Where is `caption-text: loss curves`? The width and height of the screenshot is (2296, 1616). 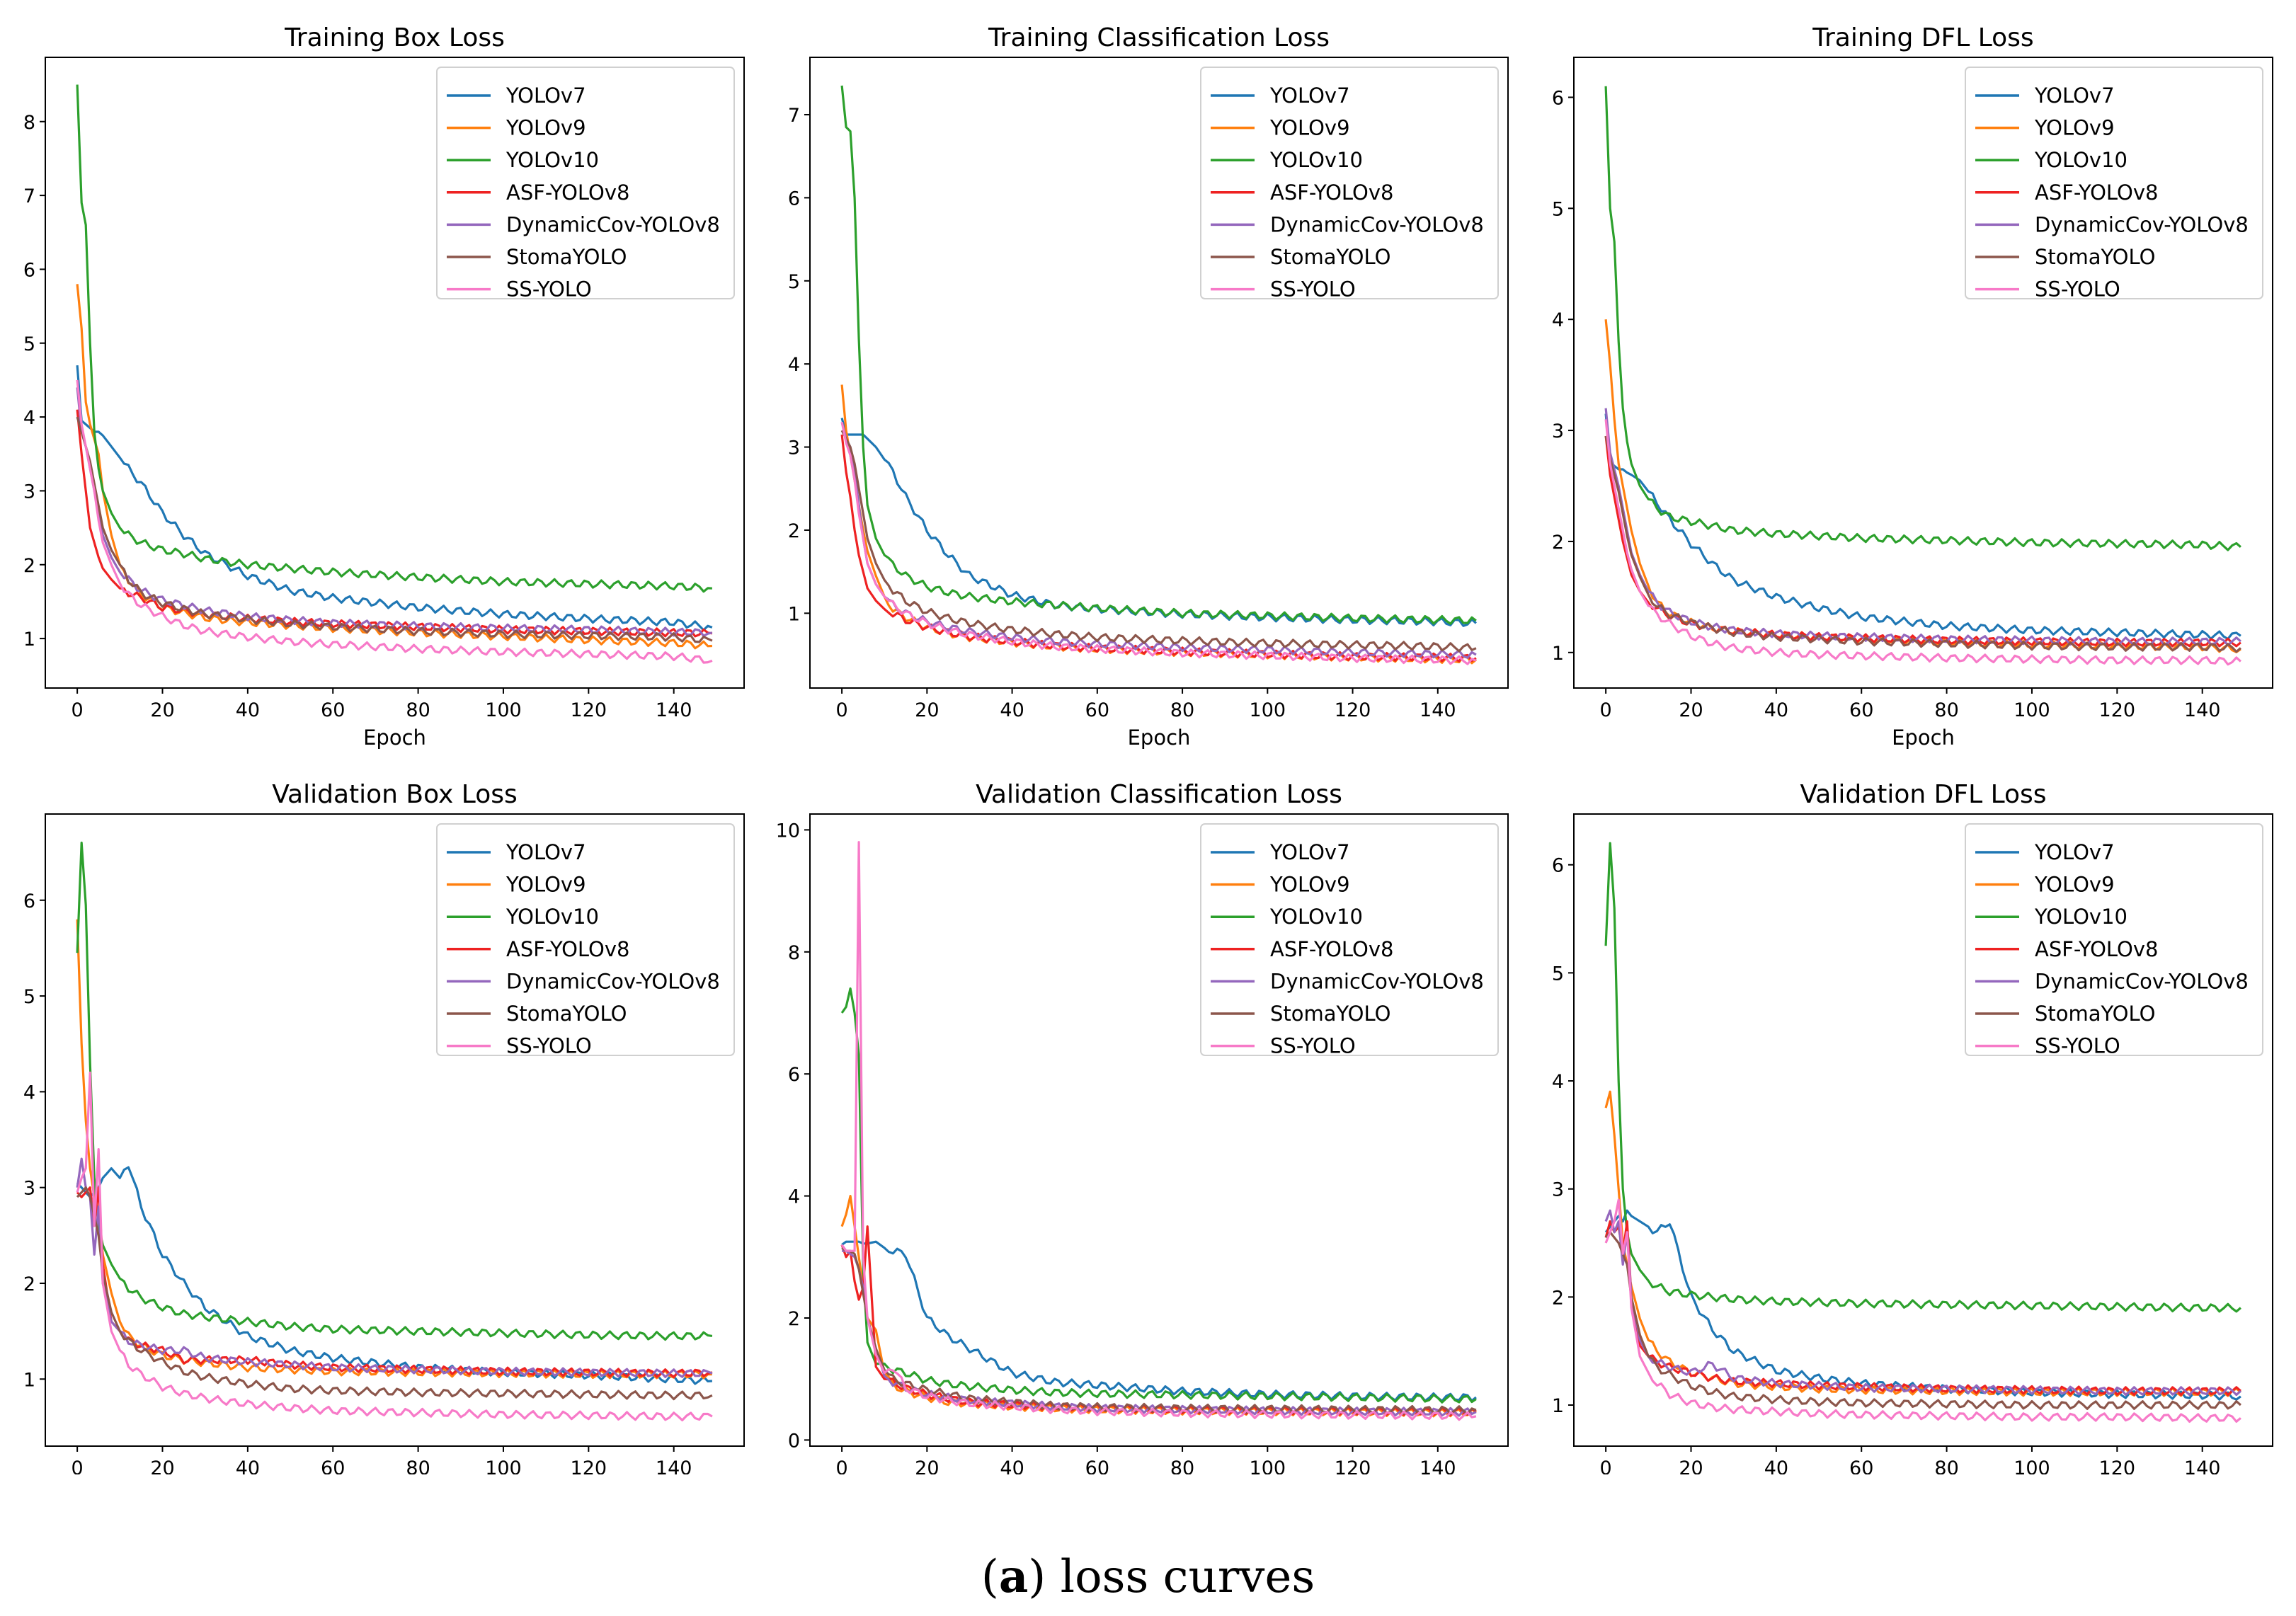 caption-text: loss curves is located at coordinates (1187, 1577).